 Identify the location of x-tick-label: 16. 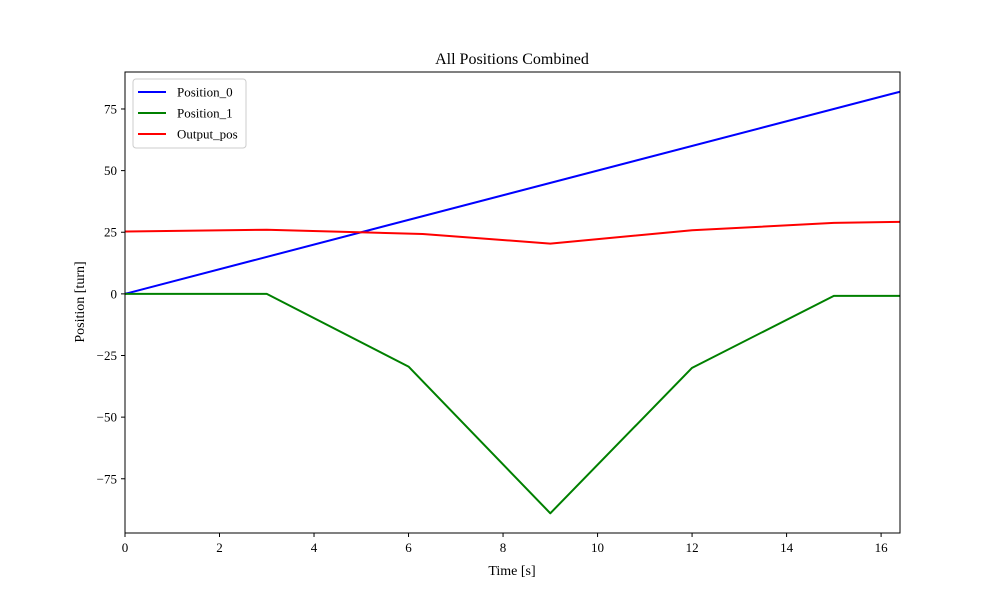
(882, 547).